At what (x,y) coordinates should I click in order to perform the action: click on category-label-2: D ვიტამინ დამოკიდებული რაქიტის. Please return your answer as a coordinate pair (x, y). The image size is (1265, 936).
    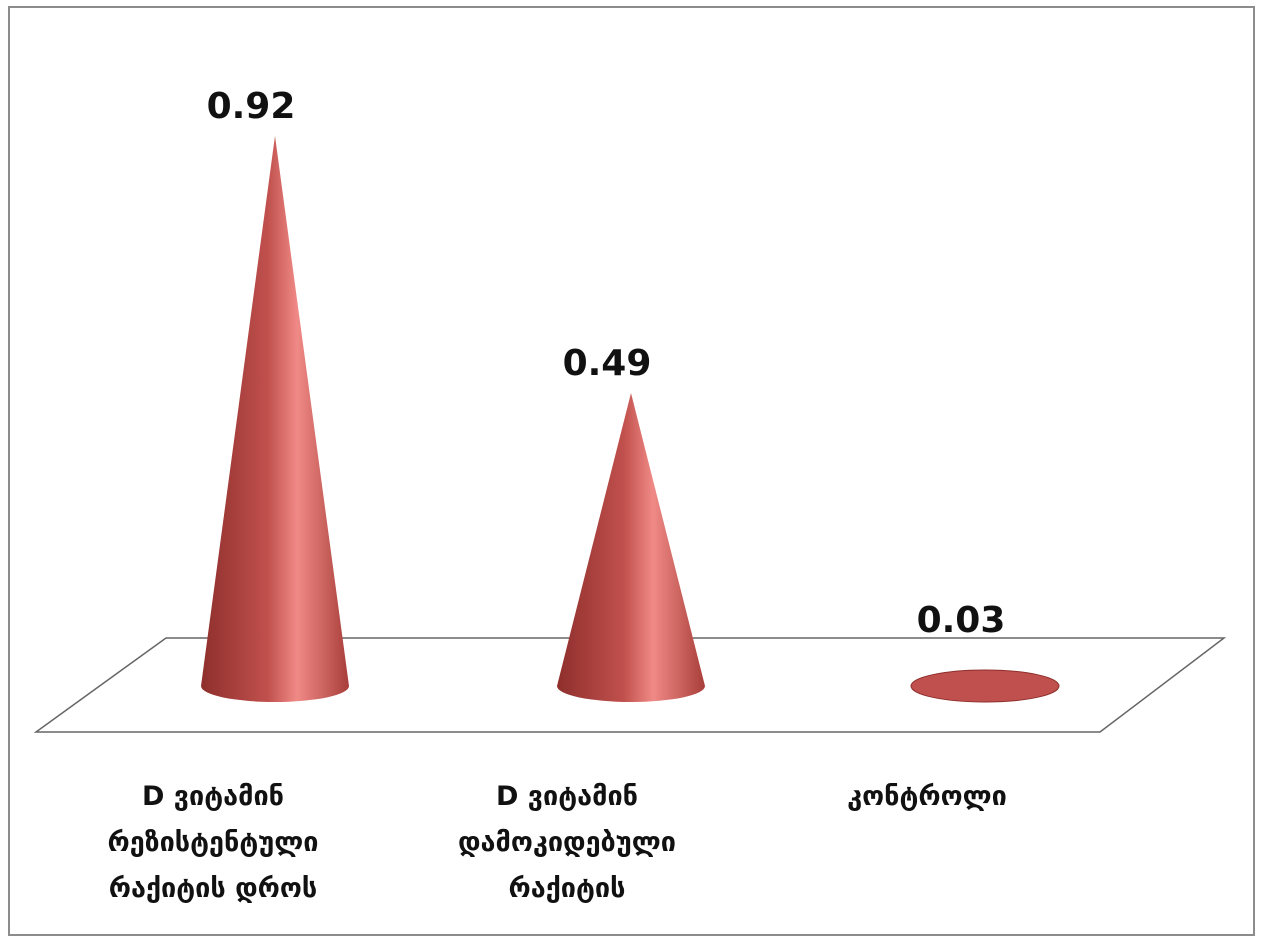
    Looking at the image, I should click on (567, 843).